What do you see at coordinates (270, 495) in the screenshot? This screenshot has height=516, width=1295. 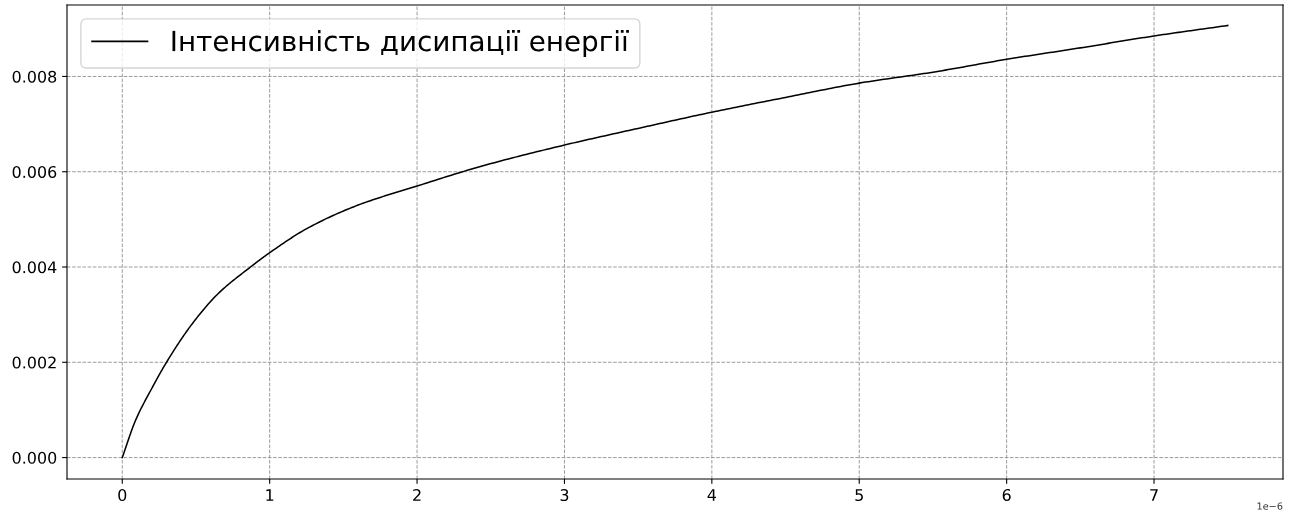 I see `x-tick-label: 1` at bounding box center [270, 495].